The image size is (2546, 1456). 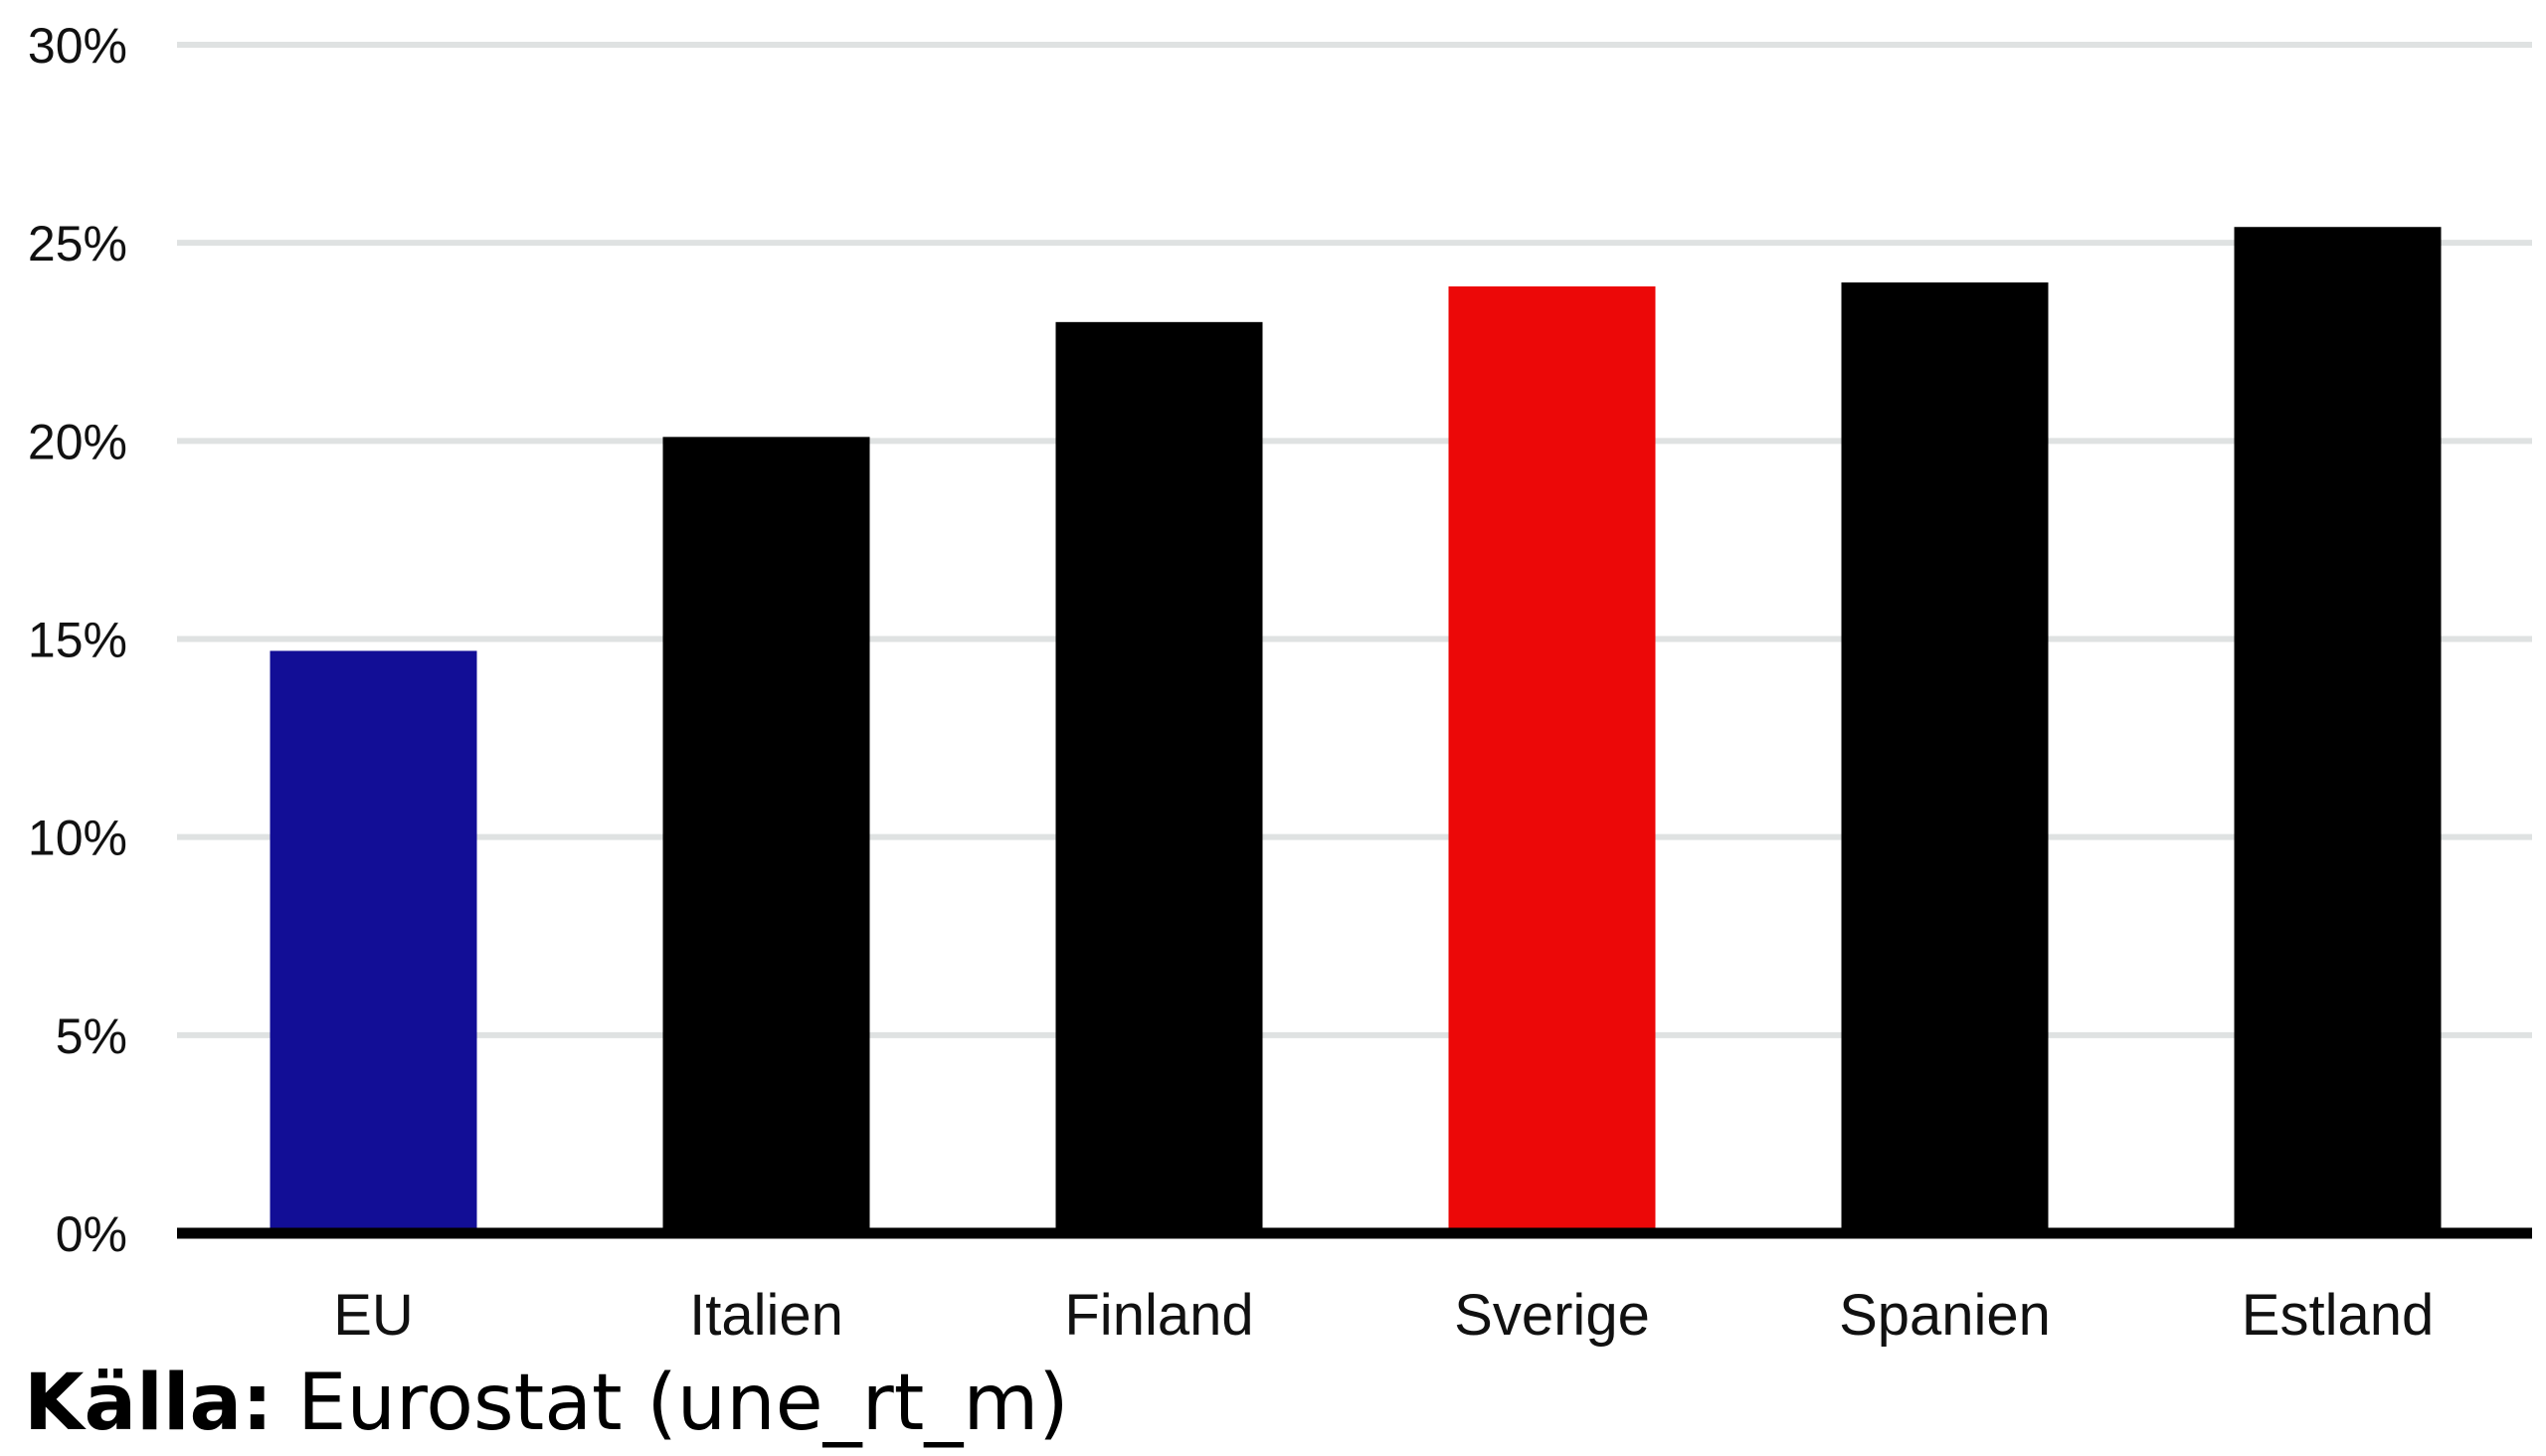 What do you see at coordinates (1945, 757) in the screenshot?
I see `bar-spanien` at bounding box center [1945, 757].